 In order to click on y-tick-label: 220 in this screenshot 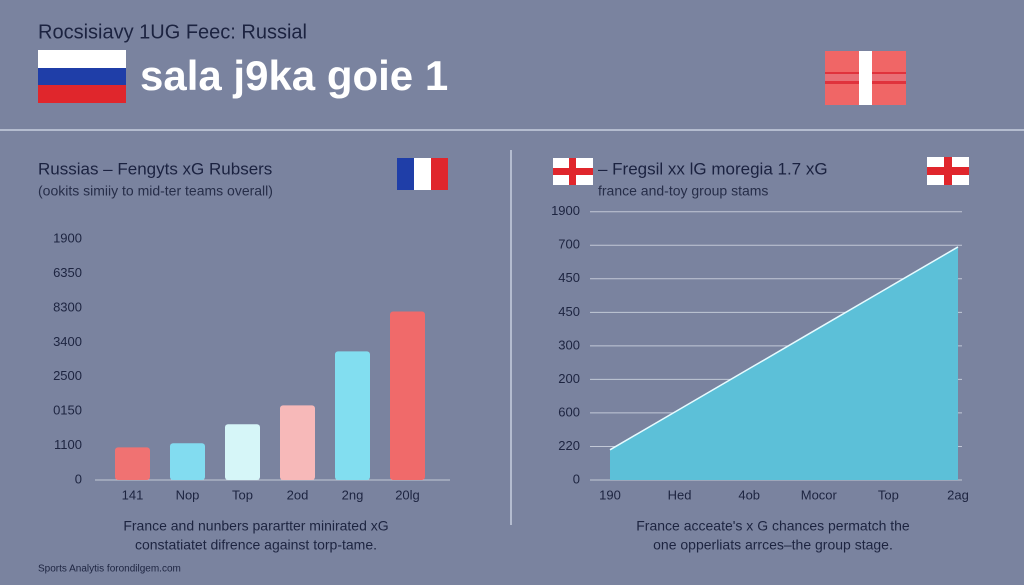, I will do `click(569, 445)`.